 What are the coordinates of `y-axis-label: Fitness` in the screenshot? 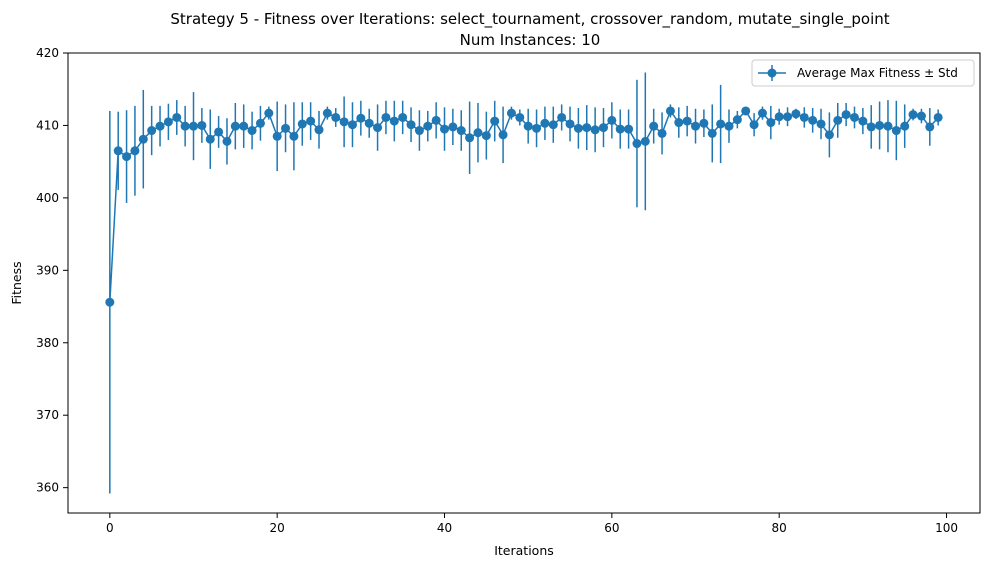 It's located at (16, 282).